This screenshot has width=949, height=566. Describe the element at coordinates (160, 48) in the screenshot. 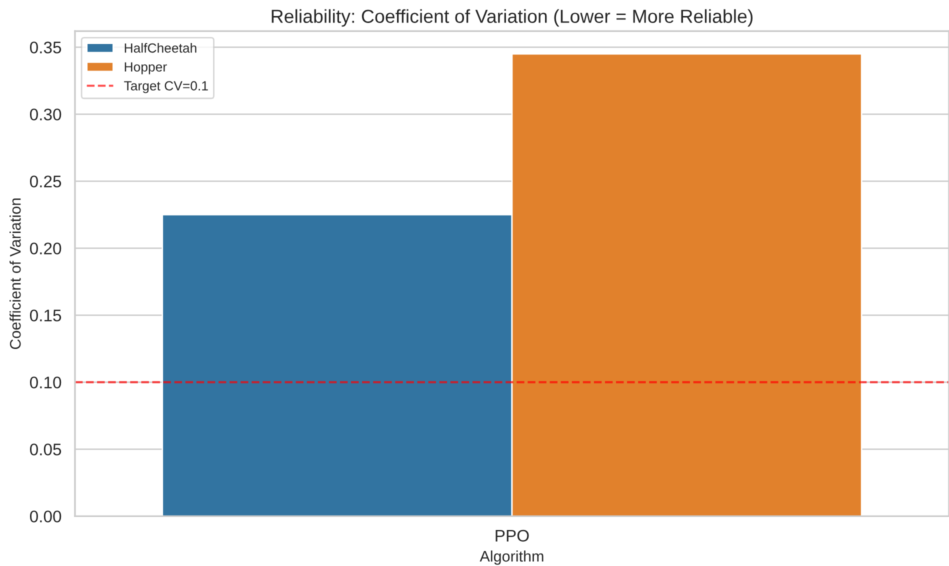

I see `legend-label: HalfCheetah` at that location.